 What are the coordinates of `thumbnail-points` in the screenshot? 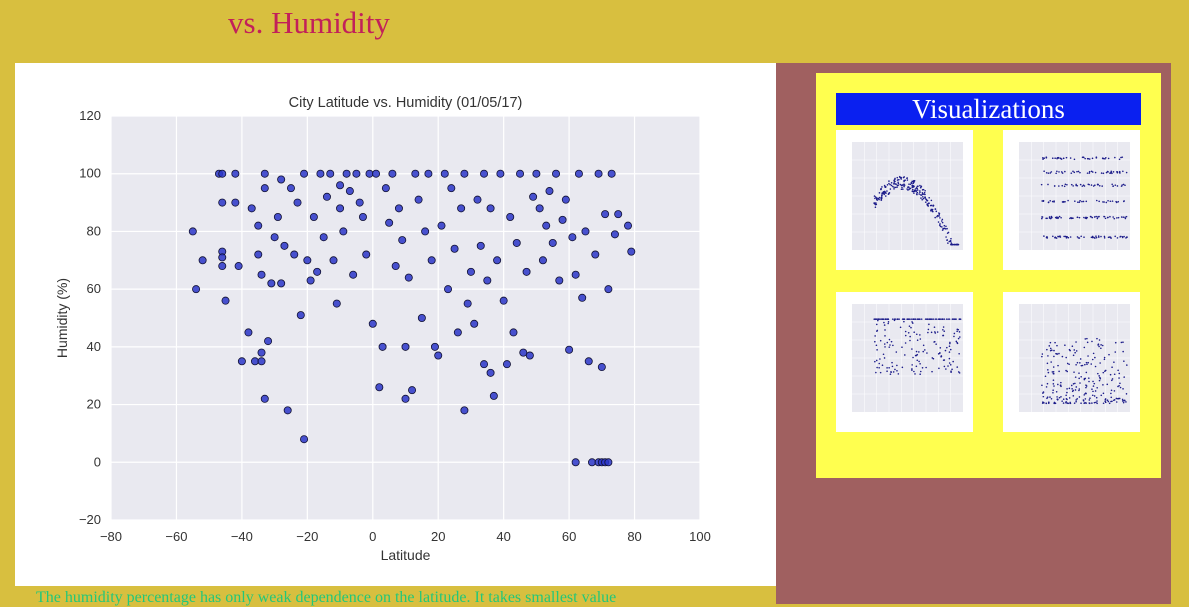 It's located at (916, 210).